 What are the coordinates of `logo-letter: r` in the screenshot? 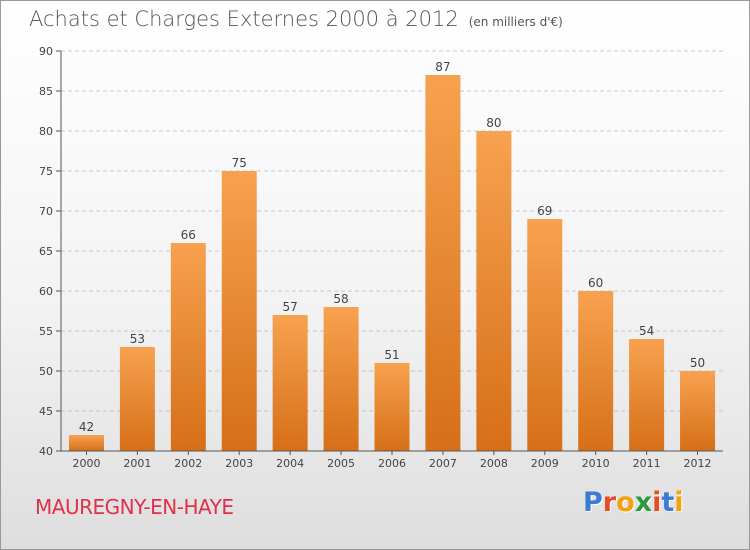 It's located at (609, 502).